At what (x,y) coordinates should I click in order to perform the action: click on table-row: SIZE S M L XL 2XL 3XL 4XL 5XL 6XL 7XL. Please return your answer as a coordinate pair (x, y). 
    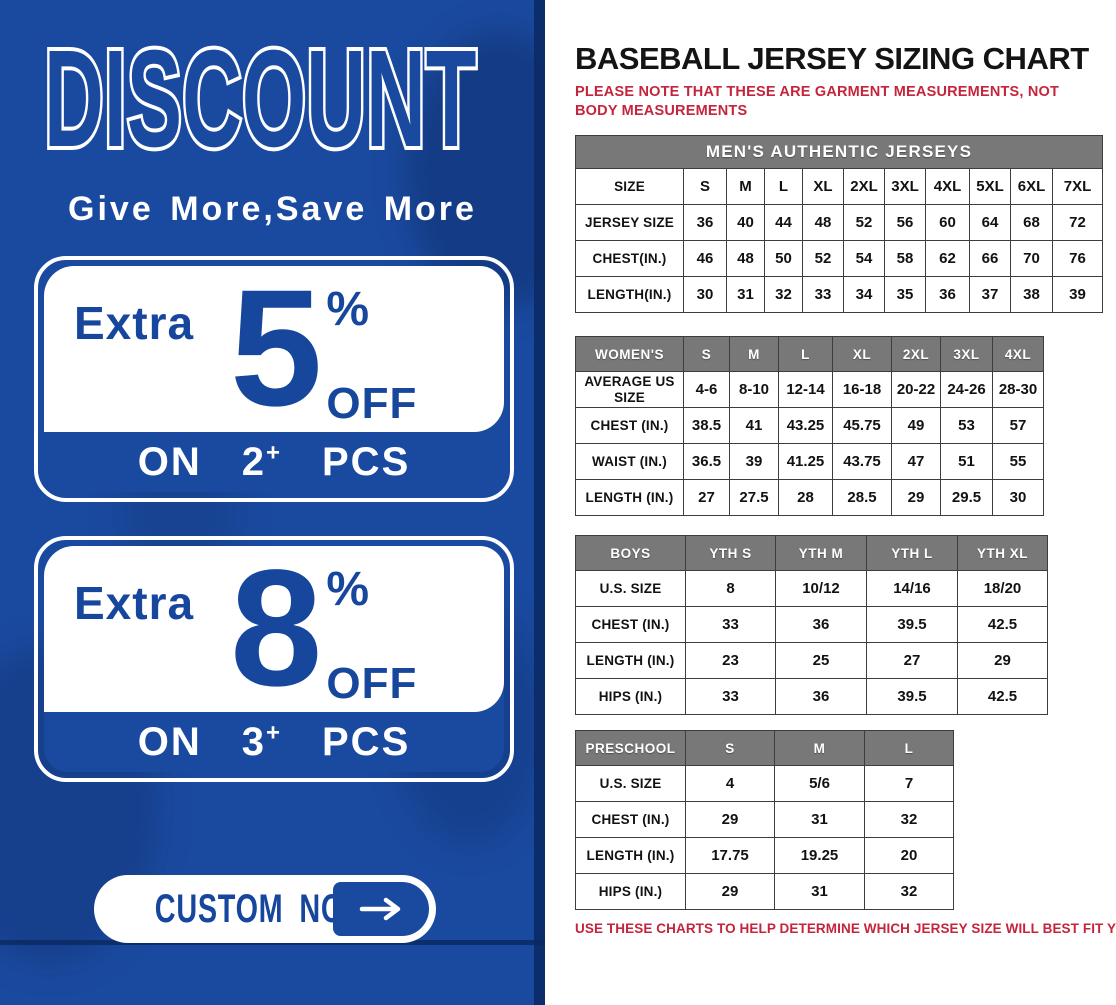
    Looking at the image, I should click on (839, 186).